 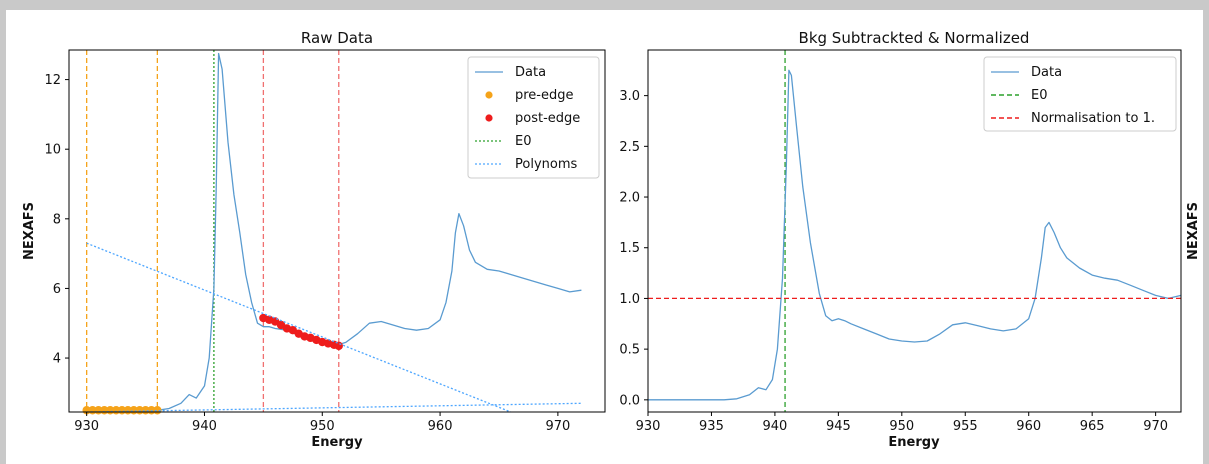 What do you see at coordinates (57, 289) in the screenshot?
I see `y-tick-label-raw: 6` at bounding box center [57, 289].